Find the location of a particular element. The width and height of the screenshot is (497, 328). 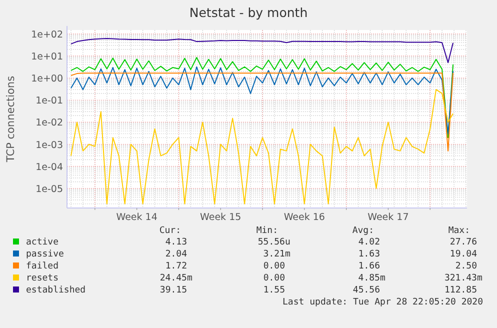

text: 45.56 is located at coordinates (366, 291).